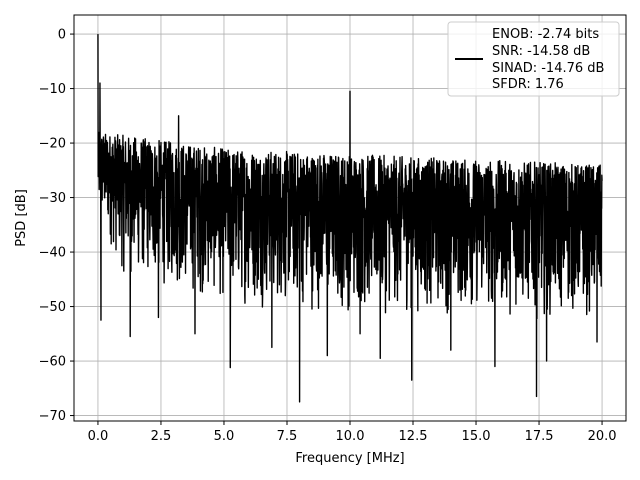  Describe the element at coordinates (541, 51) in the screenshot. I see `legend-line-snr: SNR: -14.58 dB` at that location.